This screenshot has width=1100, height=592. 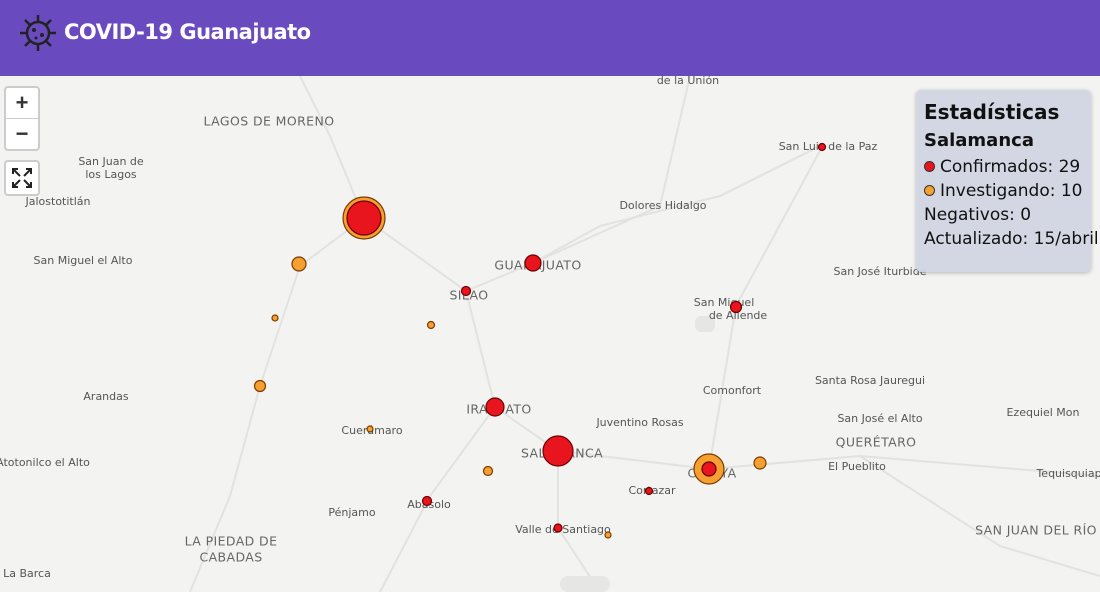 I want to click on place-label: LA PIEDAD DE, so click(x=231, y=541).